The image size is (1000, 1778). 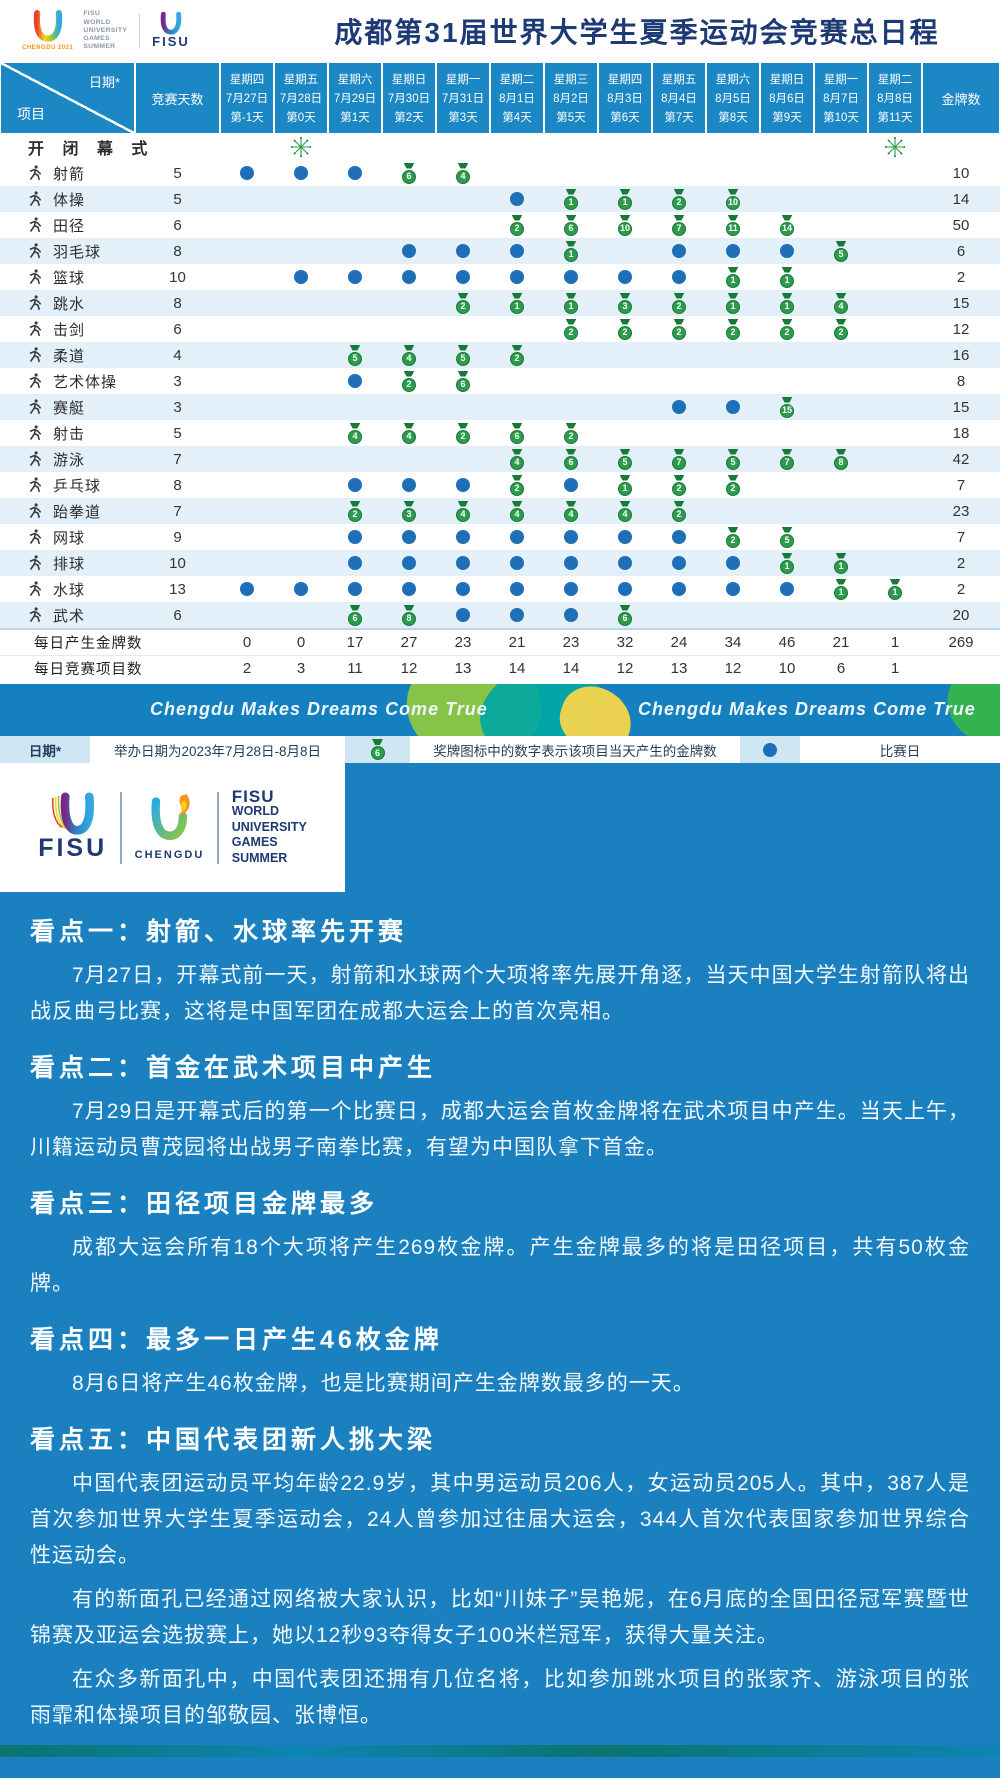 What do you see at coordinates (961, 199) in the screenshot?
I see `gold-total: 14` at bounding box center [961, 199].